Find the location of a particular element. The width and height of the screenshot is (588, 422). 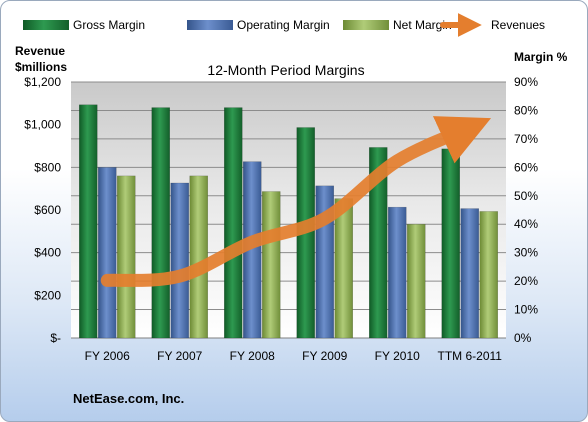

right-tick-label: 60% is located at coordinates (526, 167).